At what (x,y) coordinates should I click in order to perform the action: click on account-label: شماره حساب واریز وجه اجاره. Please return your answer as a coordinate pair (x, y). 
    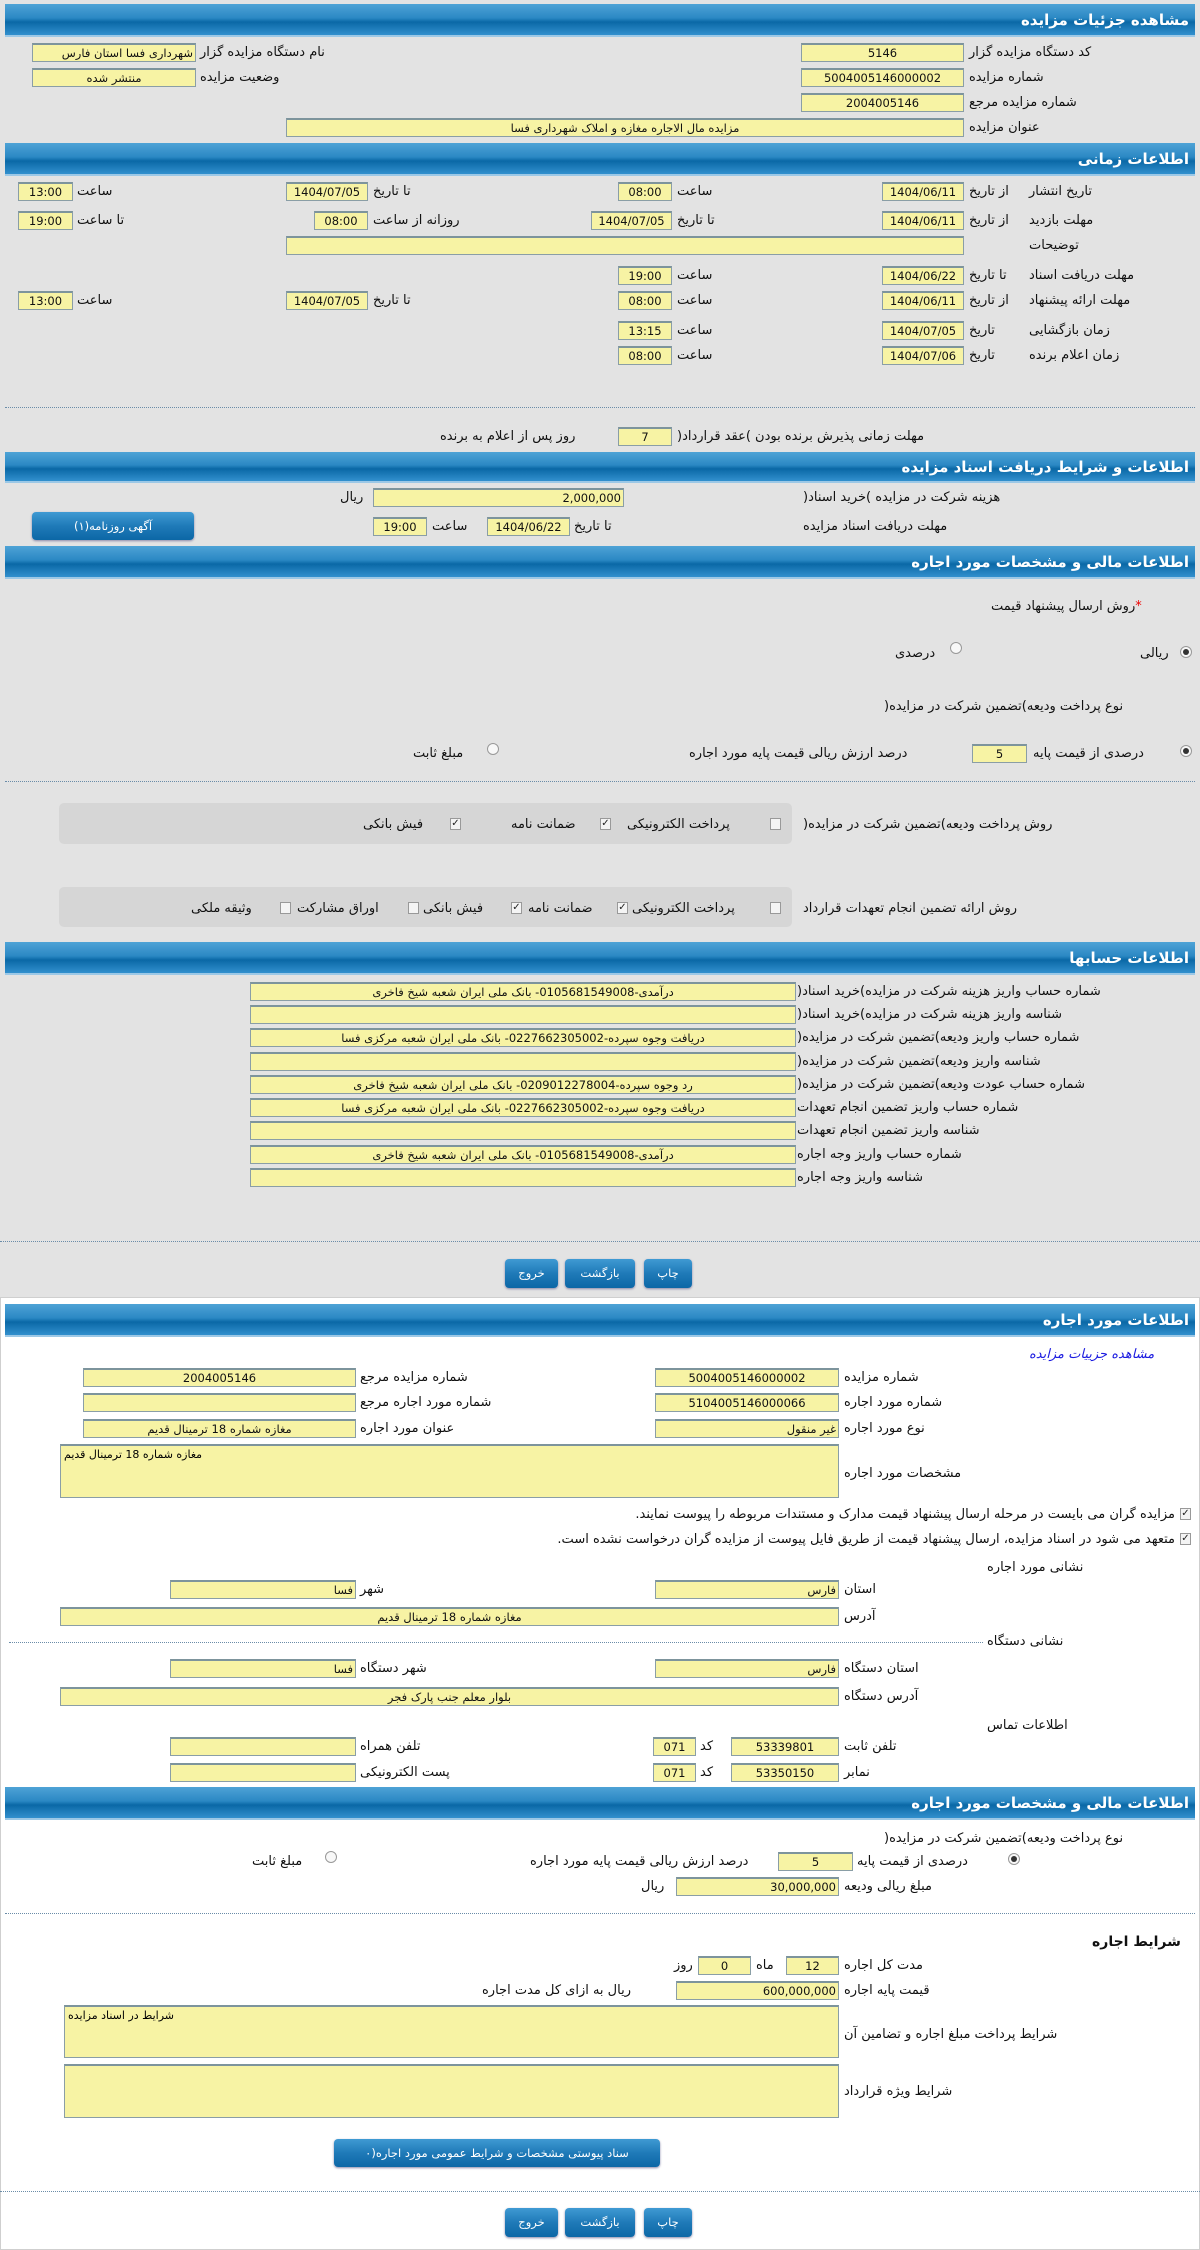
    Looking at the image, I should click on (879, 1154).